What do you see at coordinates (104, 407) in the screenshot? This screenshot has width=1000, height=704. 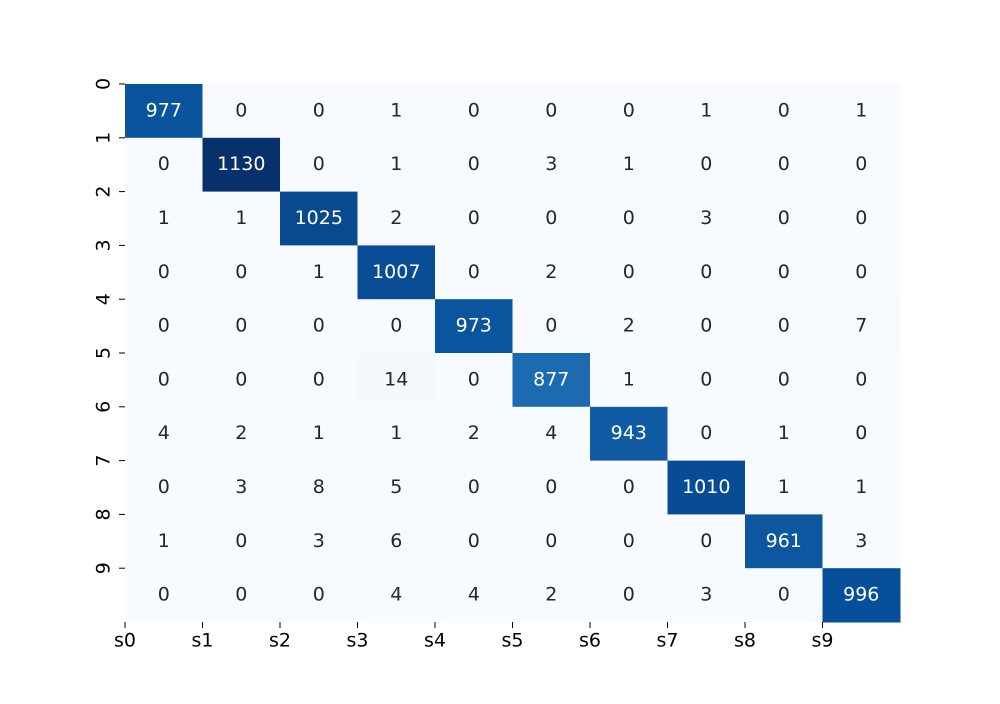 I see `y-tick-label: 6` at bounding box center [104, 407].